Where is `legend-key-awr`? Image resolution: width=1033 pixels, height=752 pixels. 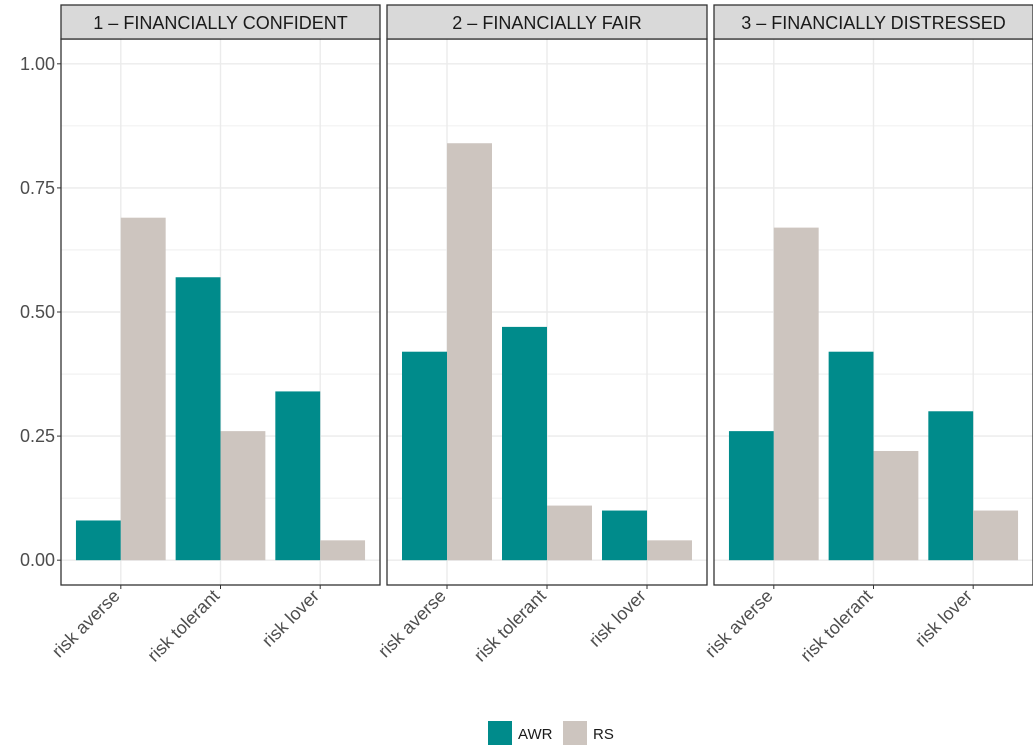 legend-key-awr is located at coordinates (500, 733).